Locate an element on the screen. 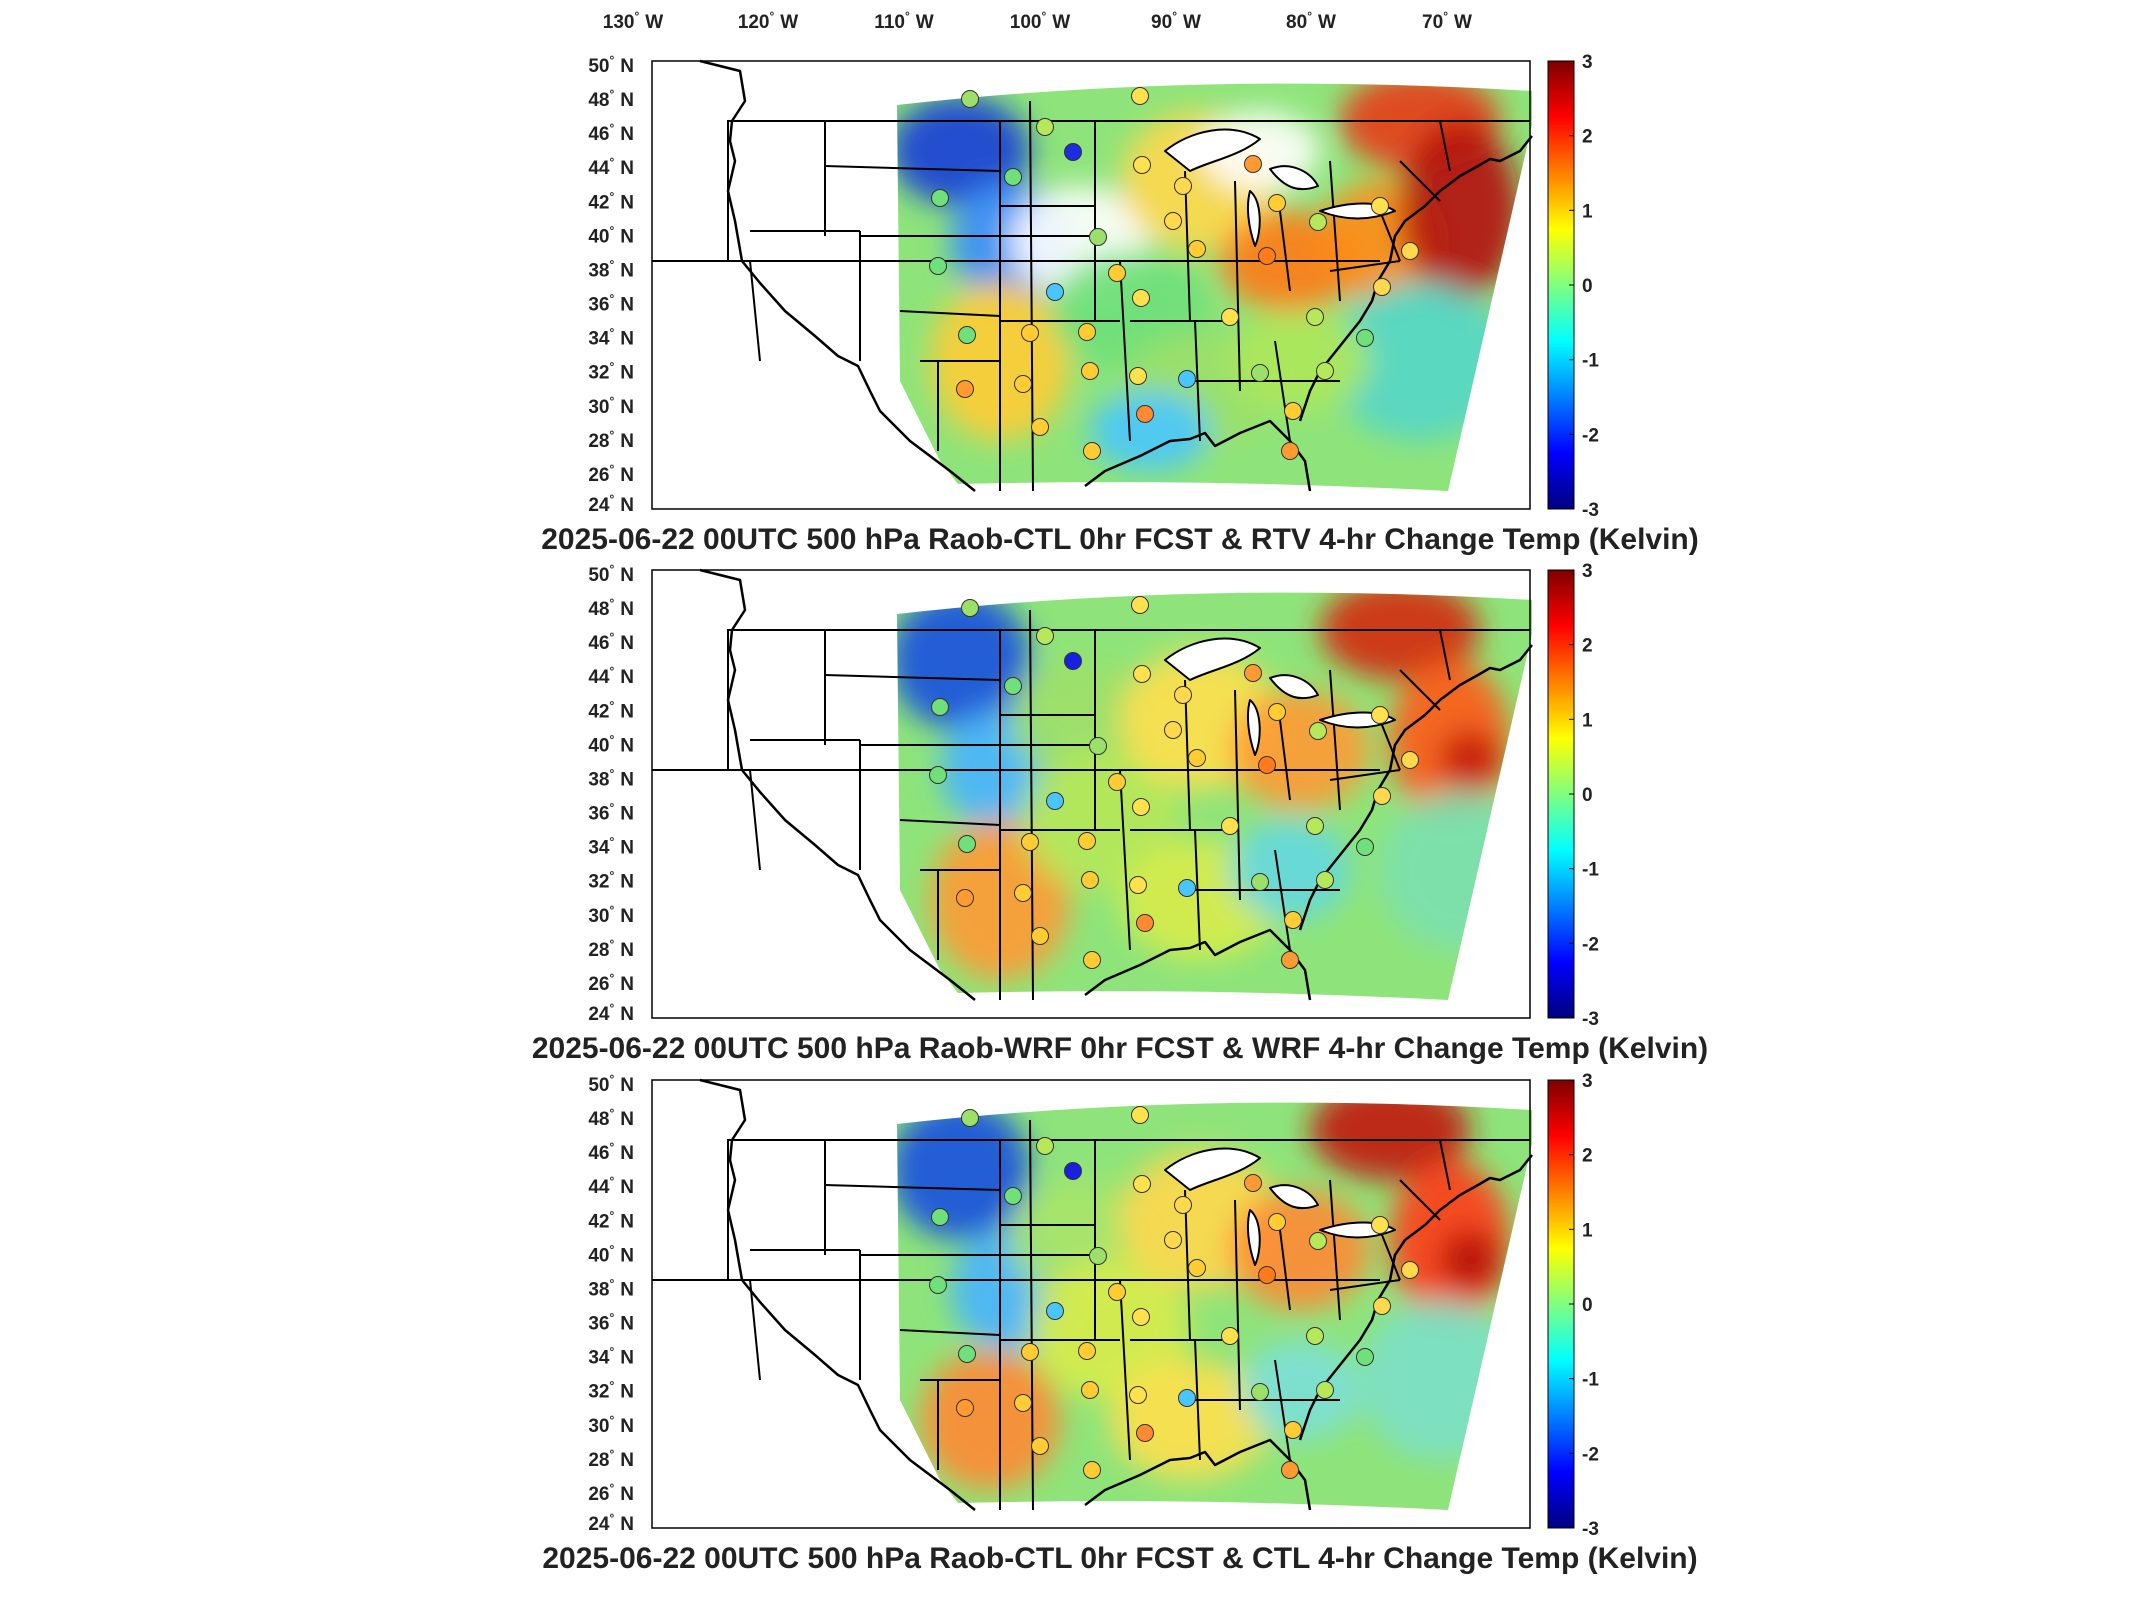 This screenshot has height=1600, width=2133. colorbar-tick-label: 0 is located at coordinates (1587, 795).